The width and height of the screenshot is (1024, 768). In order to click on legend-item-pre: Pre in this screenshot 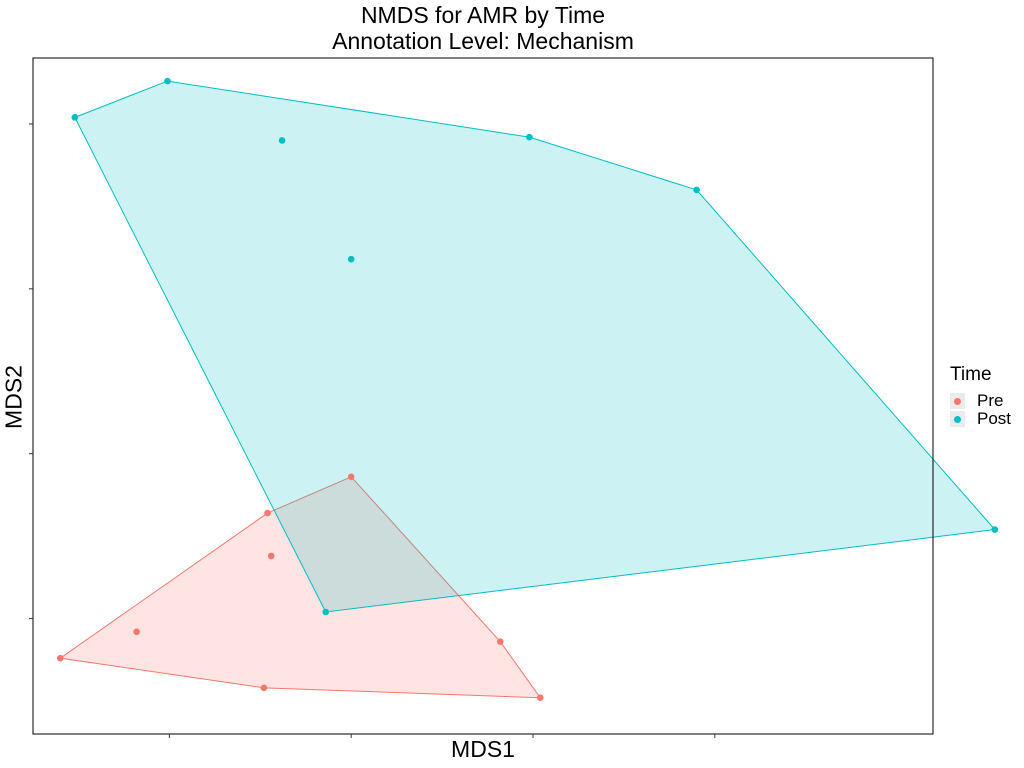, I will do `click(980, 400)`.